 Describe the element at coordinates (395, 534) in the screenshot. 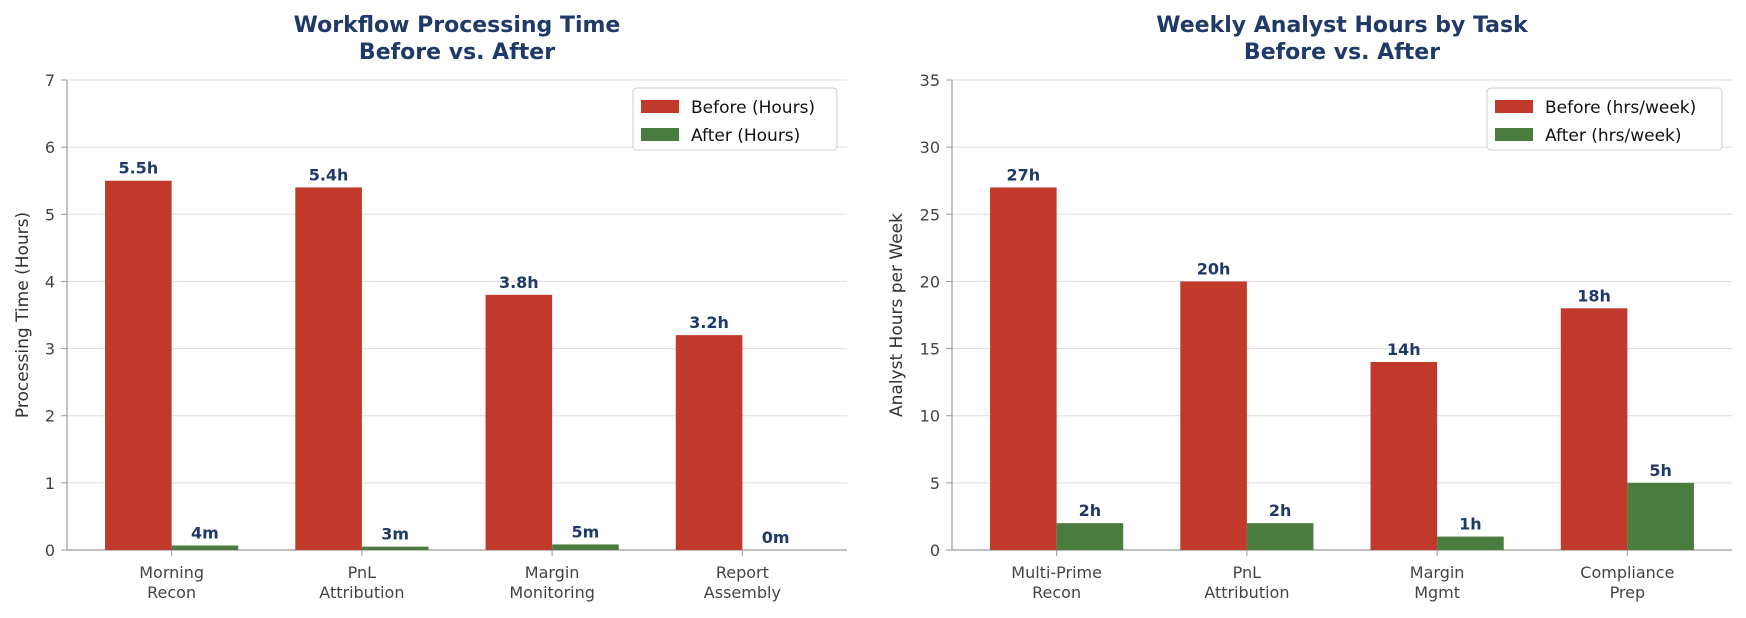

I see `data-label: 3m` at that location.